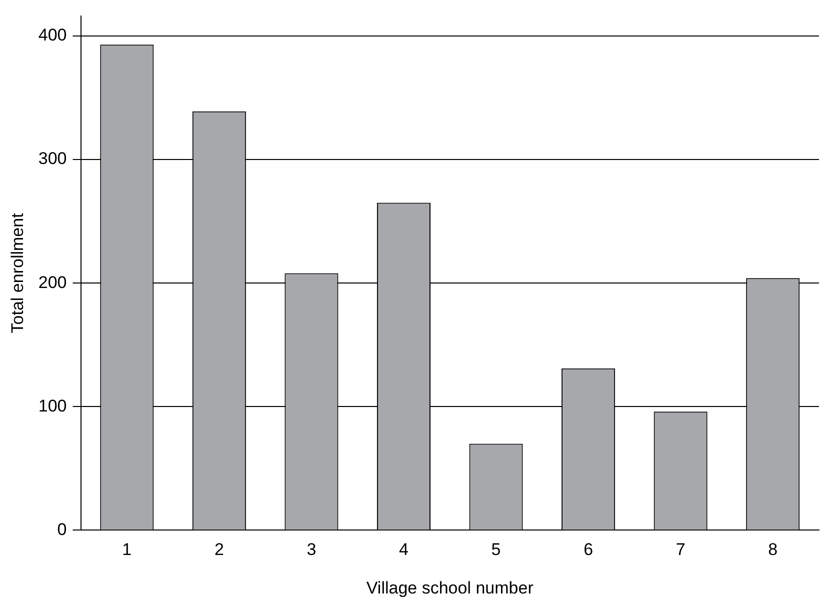  Describe the element at coordinates (52, 406) in the screenshot. I see `y-tick-label: 100` at that location.